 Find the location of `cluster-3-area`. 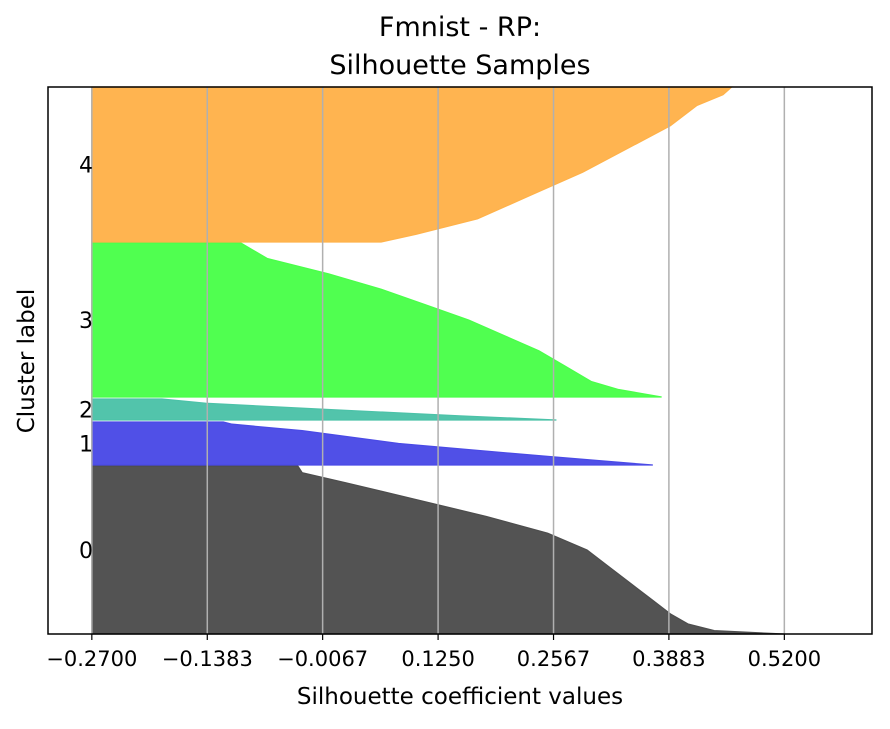

cluster-3-area is located at coordinates (376, 320).